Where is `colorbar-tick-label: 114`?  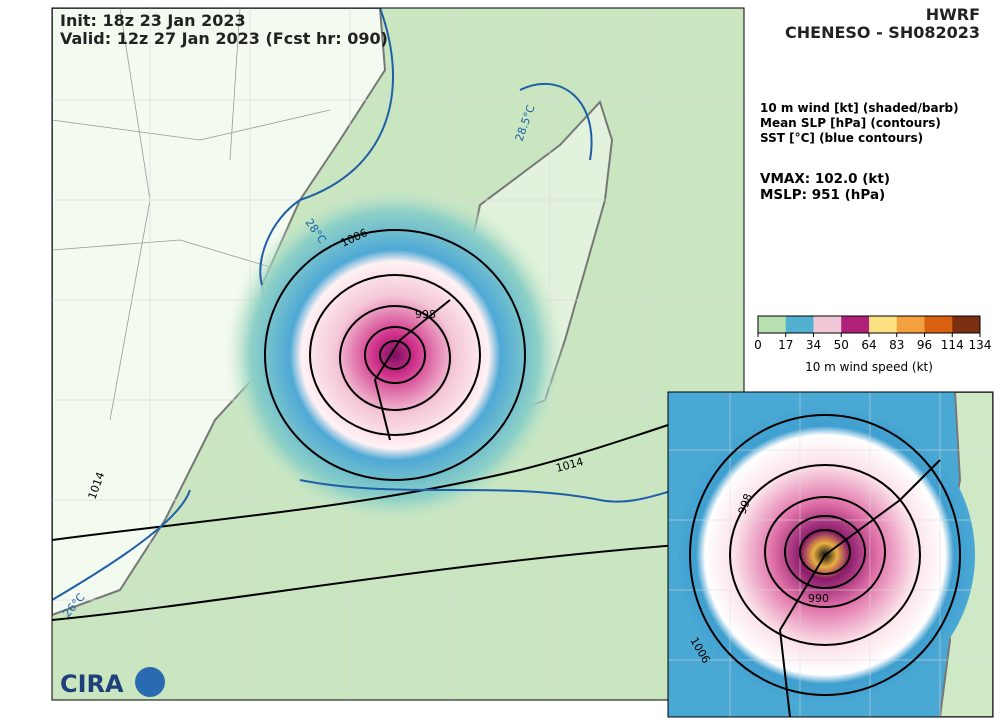 colorbar-tick-label: 114 is located at coordinates (952, 345).